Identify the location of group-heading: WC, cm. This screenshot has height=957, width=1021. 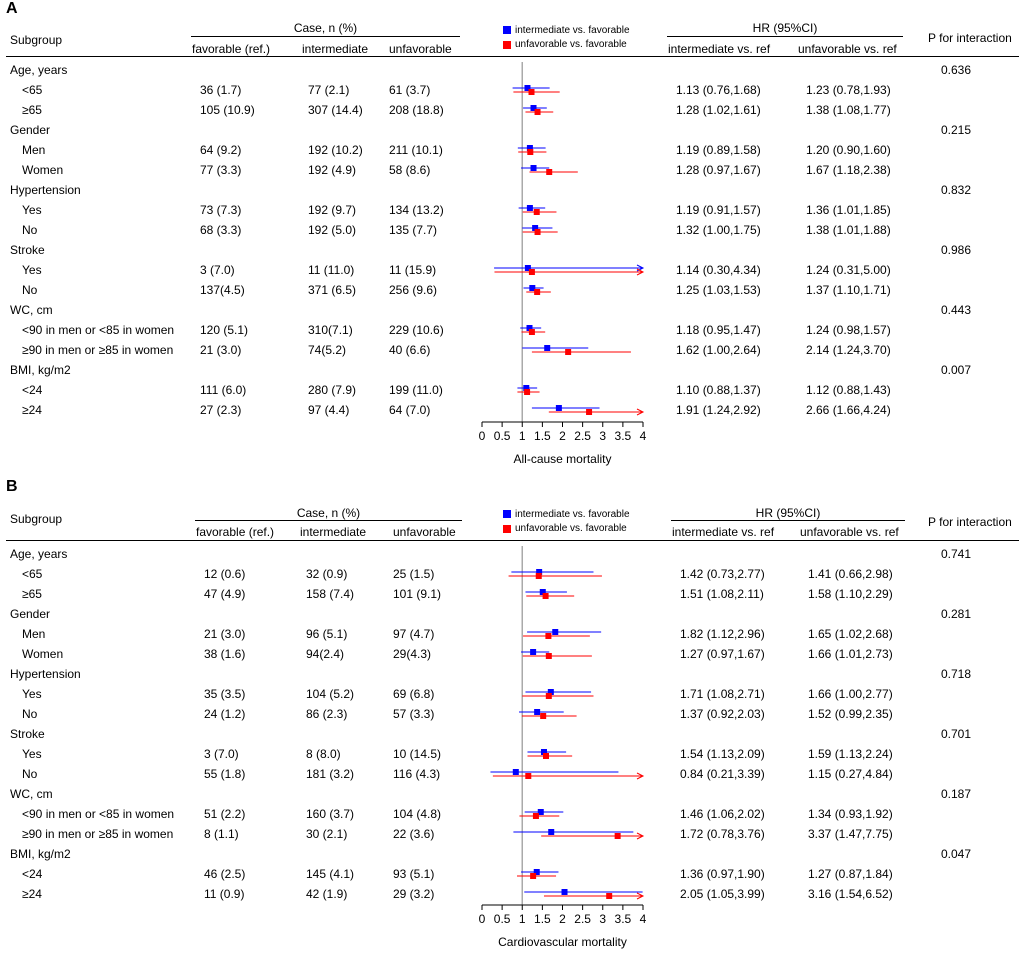
(31, 794).